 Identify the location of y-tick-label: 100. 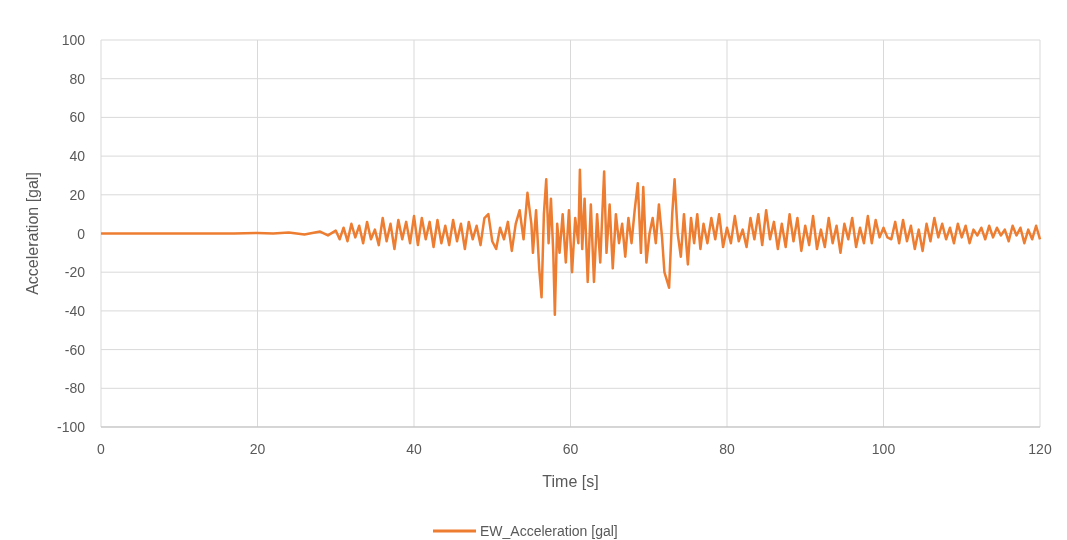
(73, 40).